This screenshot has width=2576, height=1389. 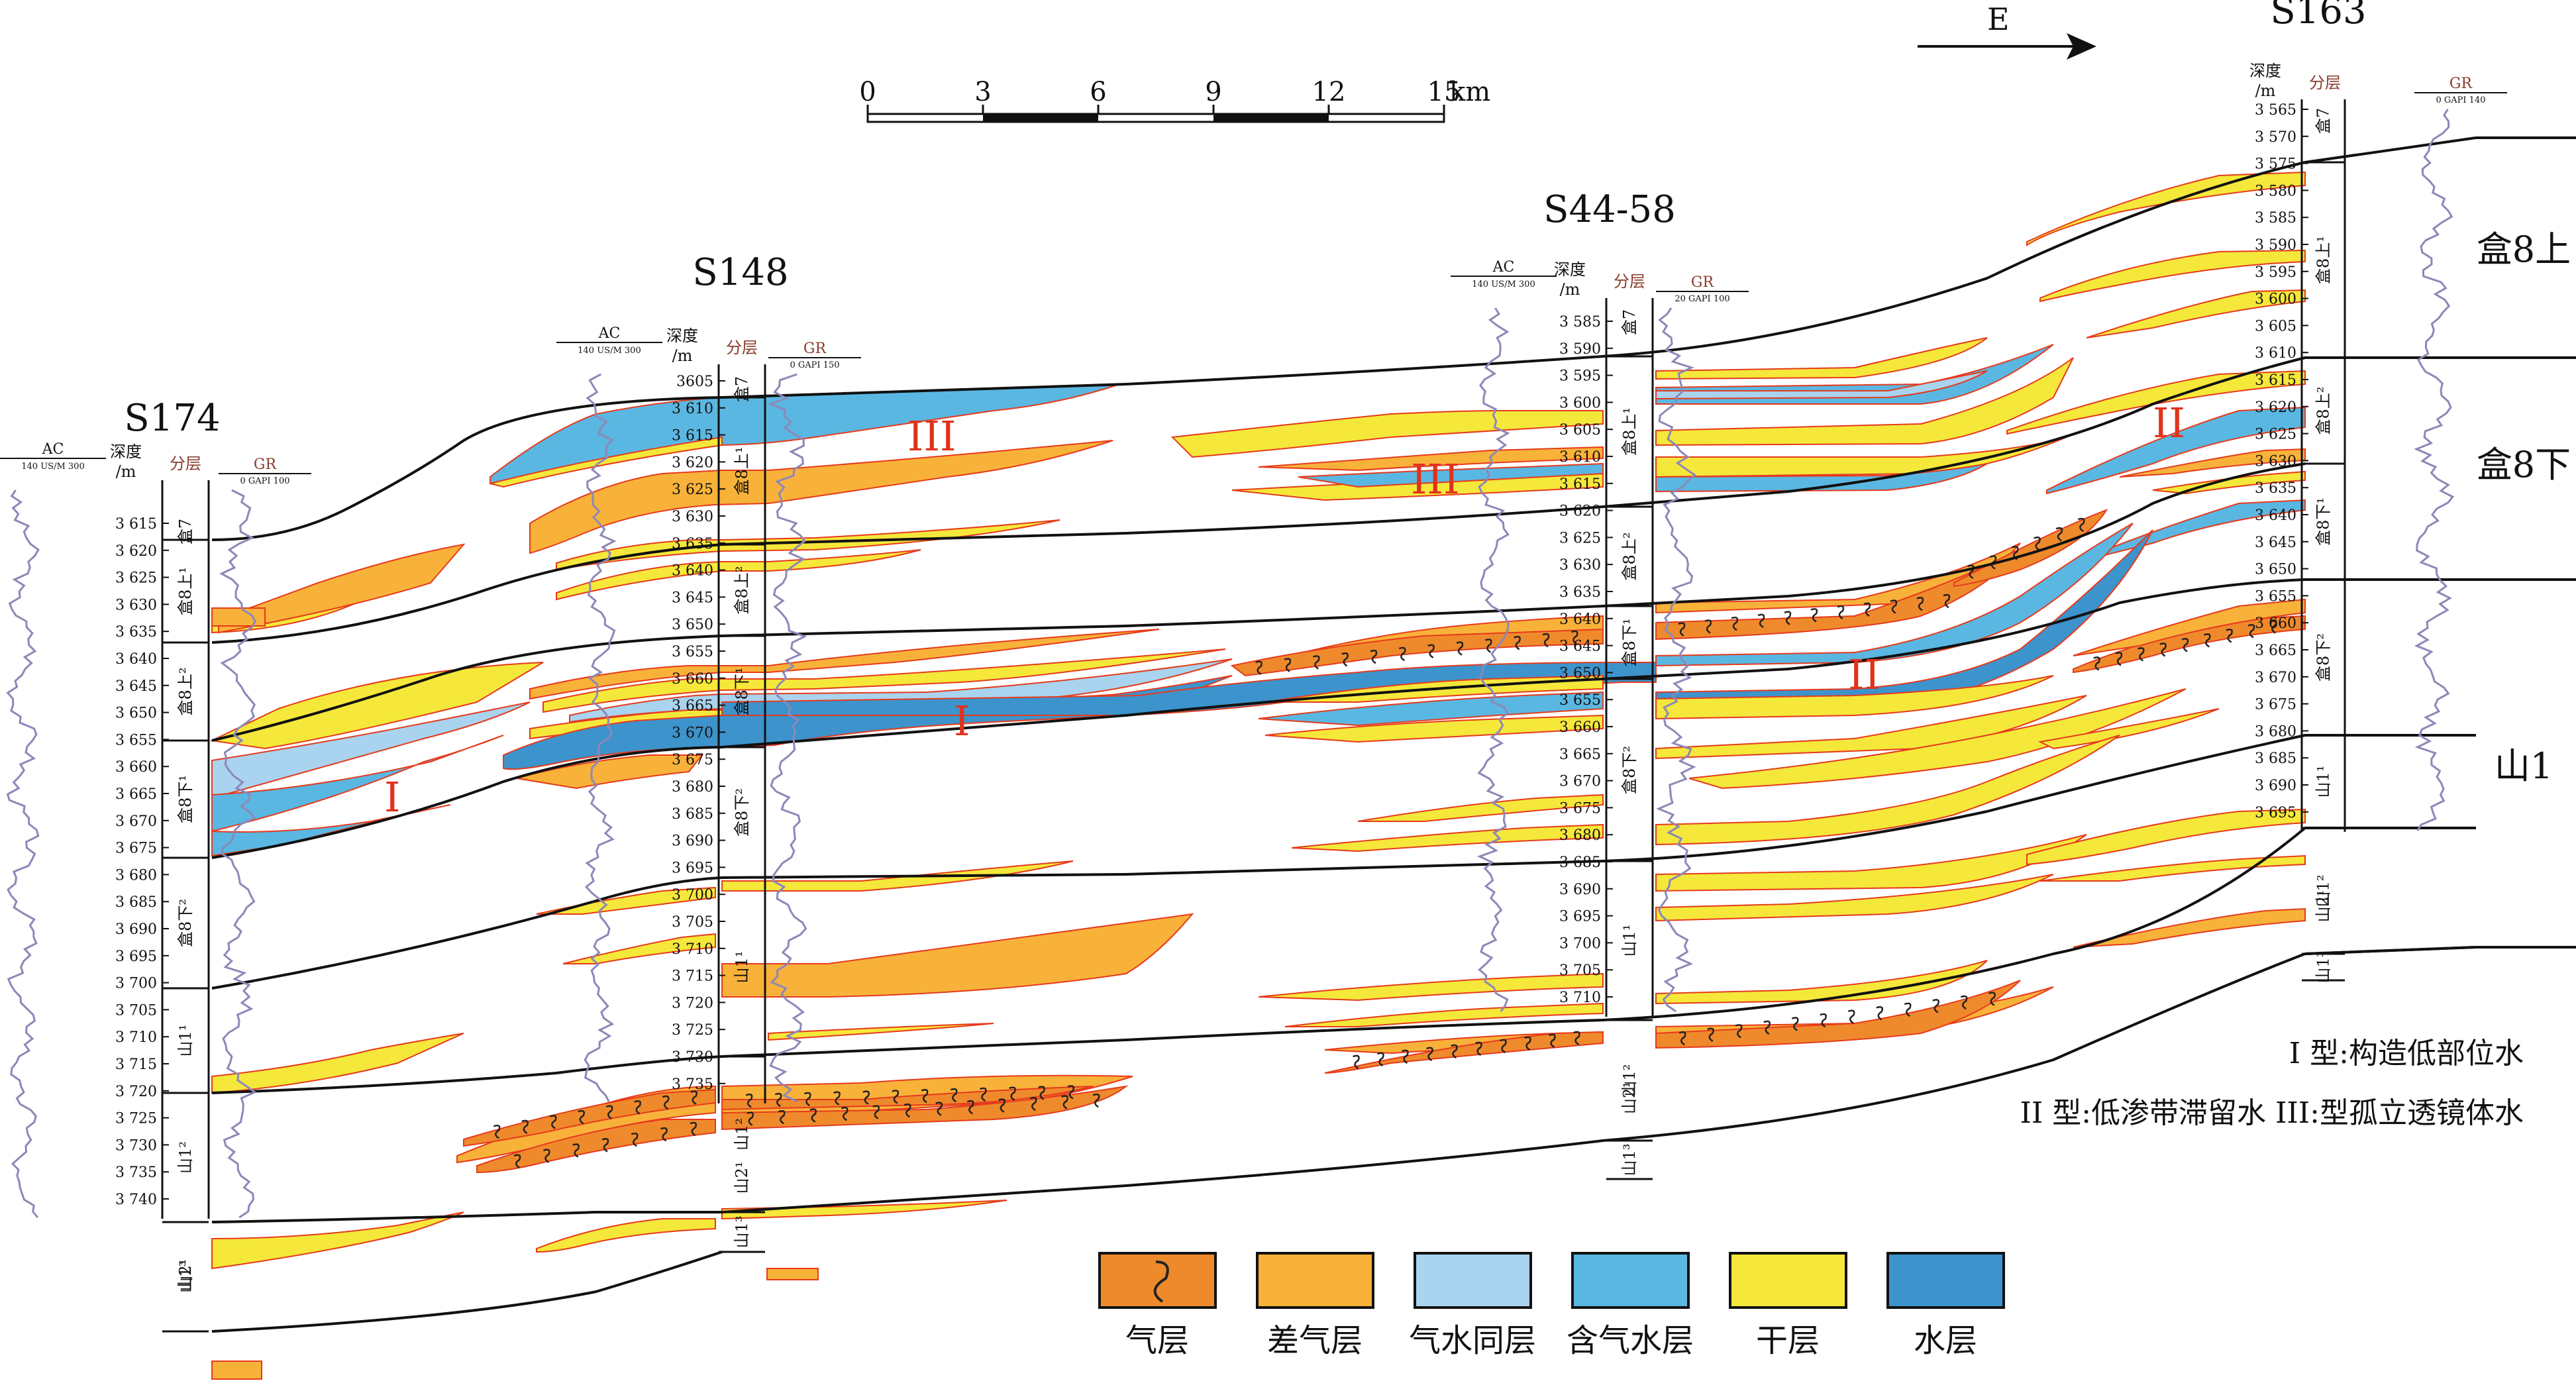 I want to click on scale-bar-bar, so click(x=1155, y=118).